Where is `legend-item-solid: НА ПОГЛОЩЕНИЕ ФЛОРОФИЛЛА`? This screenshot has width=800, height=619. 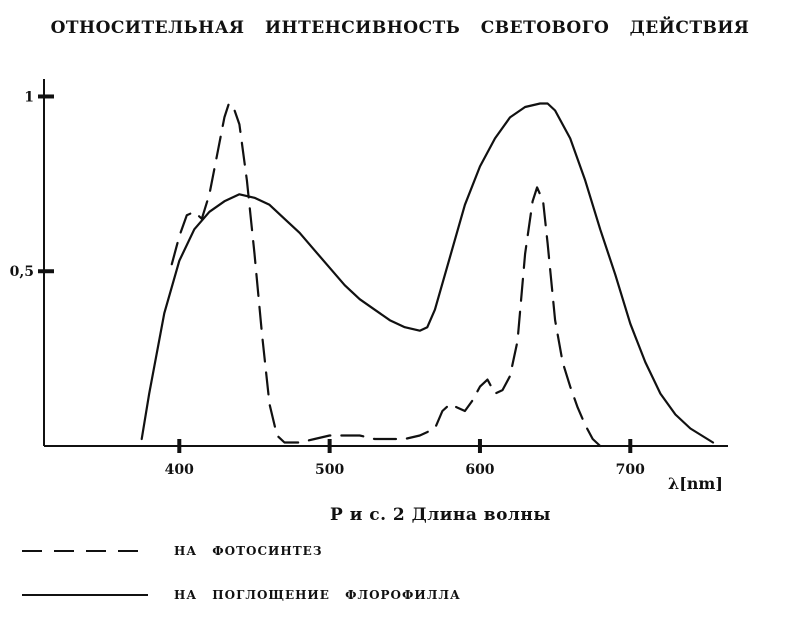 legend-item-solid: НА ПОГЛОЩЕНИЕ ФЛОРОФИЛЛА is located at coordinates (240, 595).